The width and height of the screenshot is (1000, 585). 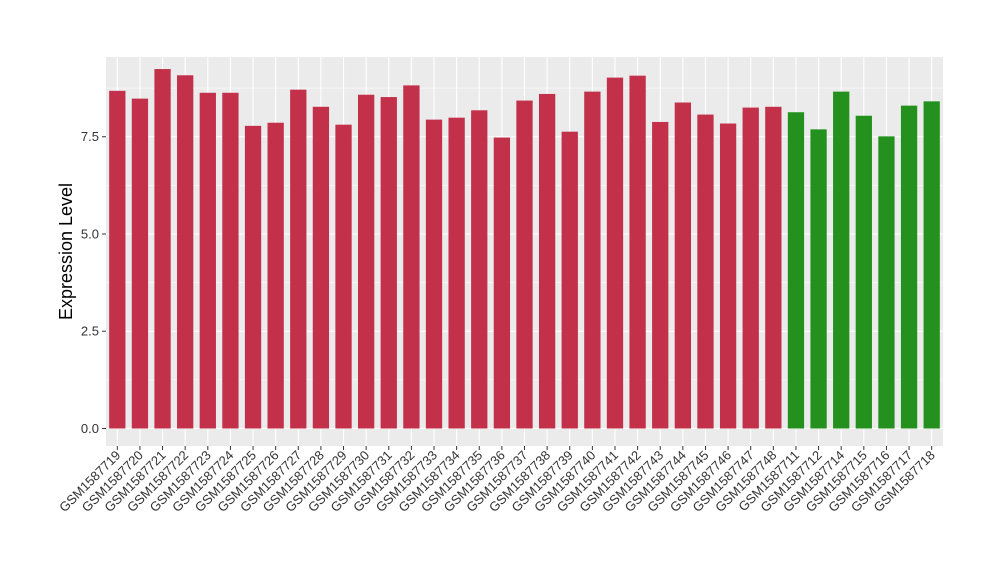 What do you see at coordinates (93, 282) in the screenshot?
I see `y-axis: 0.0 2.5 5.0 7.5` at bounding box center [93, 282].